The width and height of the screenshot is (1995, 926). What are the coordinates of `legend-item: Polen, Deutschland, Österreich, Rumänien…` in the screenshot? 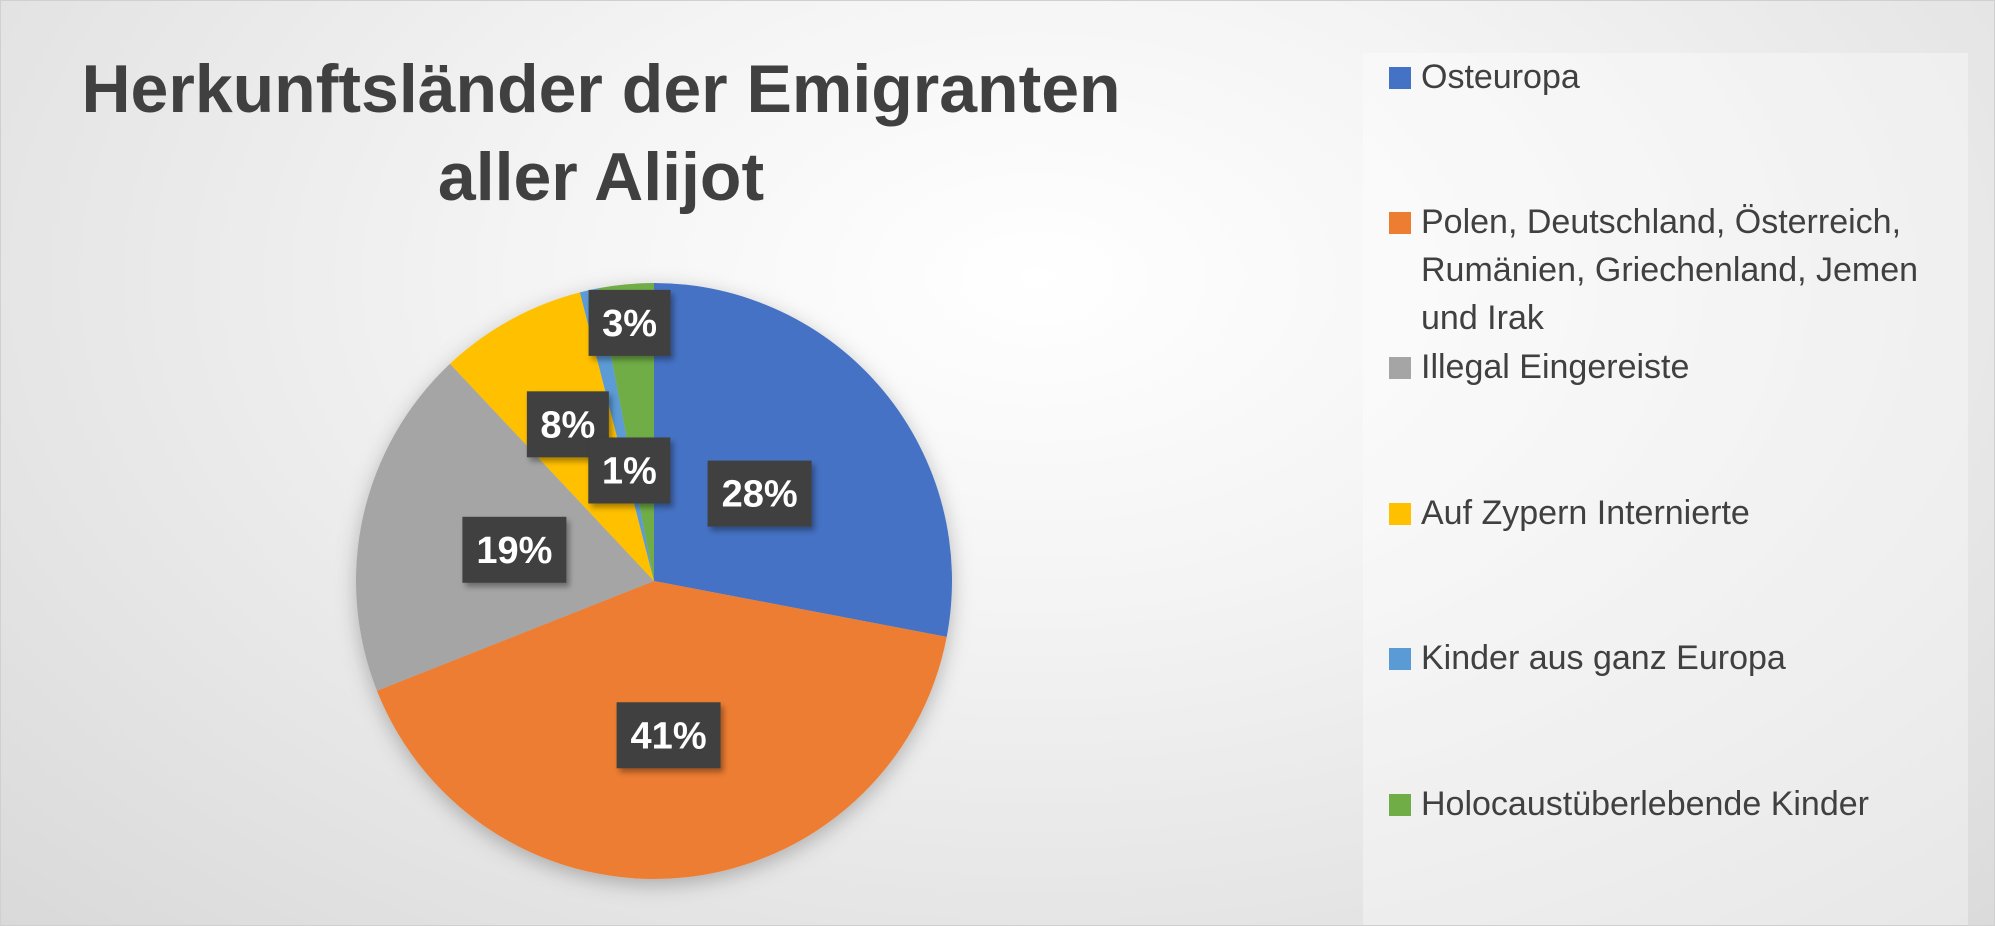 It's located at (1675, 270).